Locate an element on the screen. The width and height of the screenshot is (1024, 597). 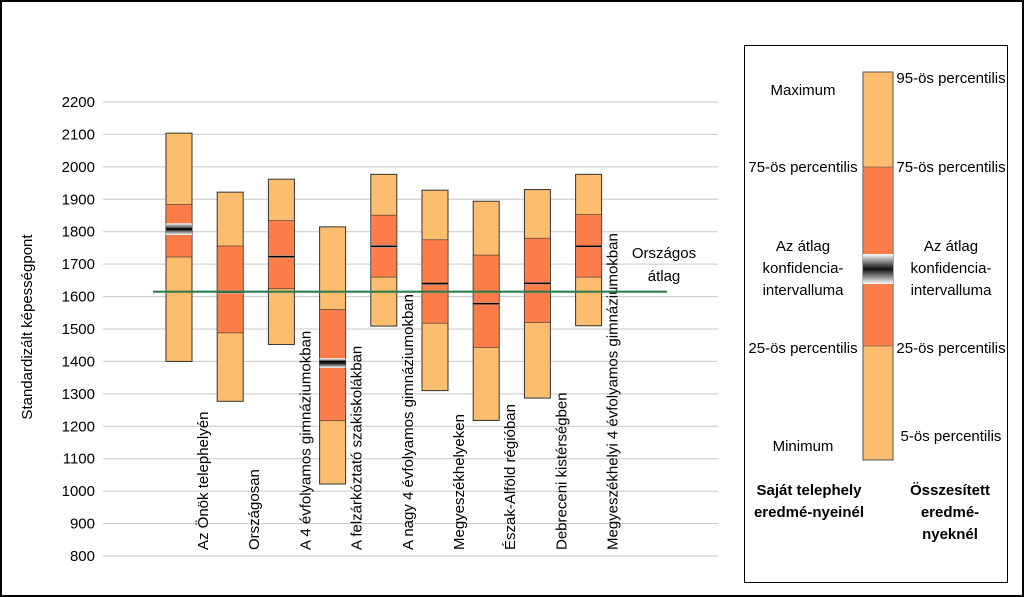
y-tick-label: 1500 is located at coordinates (78, 329).